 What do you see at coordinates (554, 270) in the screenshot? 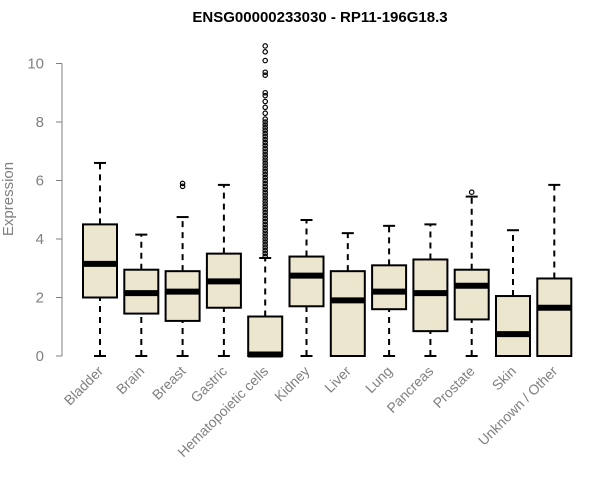
I see `box-unknown-other` at bounding box center [554, 270].